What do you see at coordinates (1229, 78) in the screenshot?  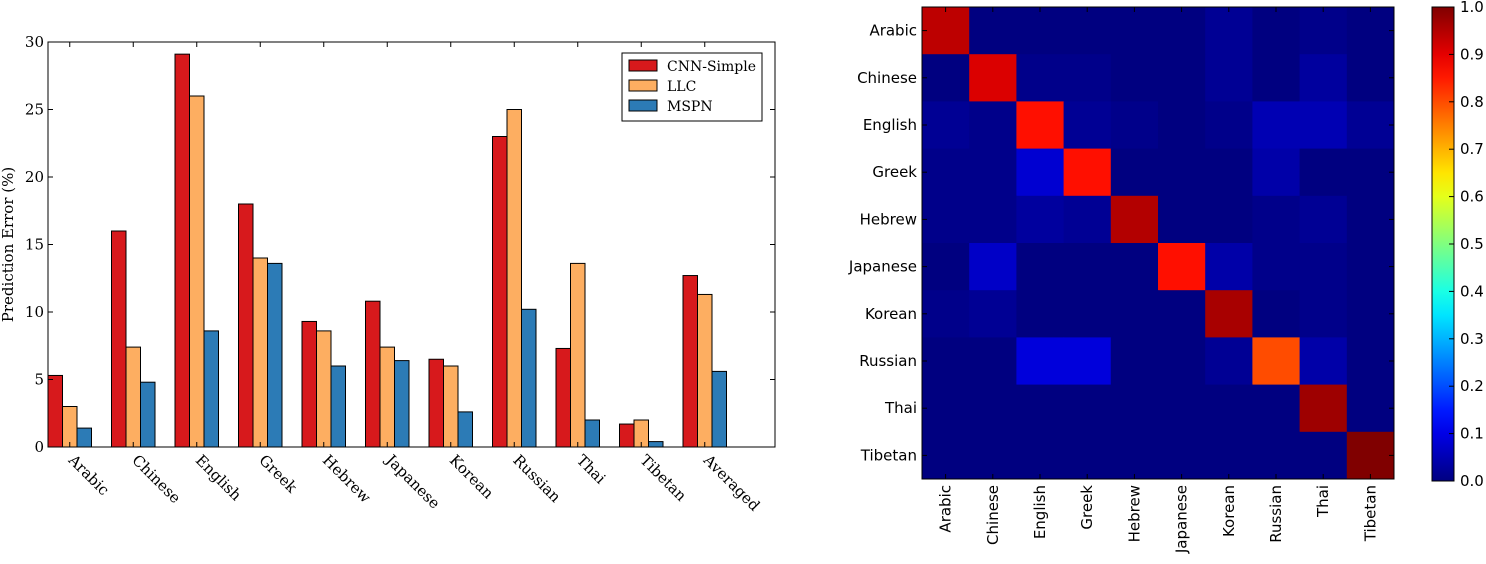 I see `heatmap-cell-chinese-korean` at bounding box center [1229, 78].